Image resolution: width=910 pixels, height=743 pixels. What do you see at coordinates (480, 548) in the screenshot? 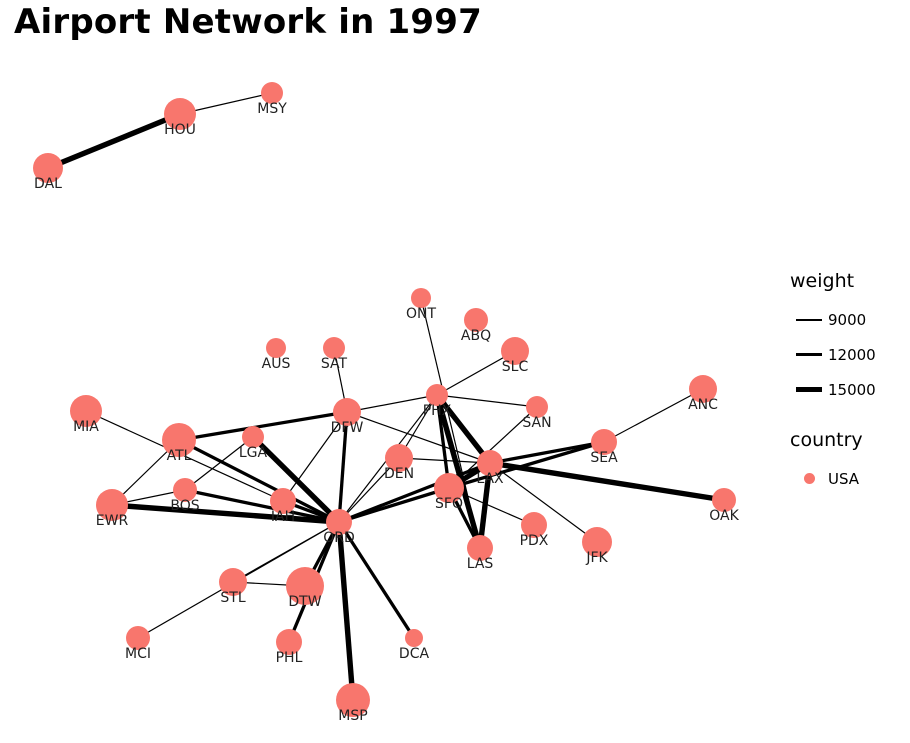
I see `node-las` at bounding box center [480, 548].